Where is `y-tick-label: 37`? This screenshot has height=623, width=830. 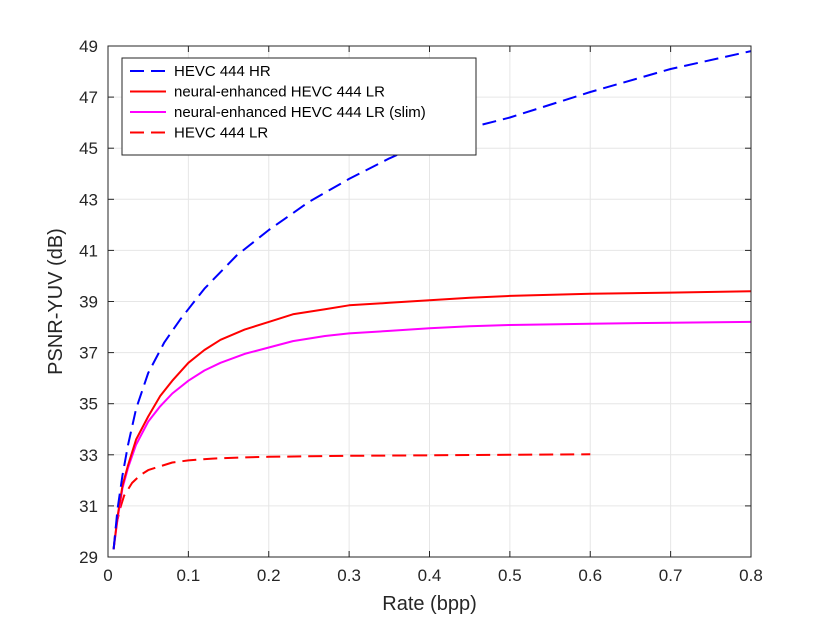
y-tick-label: 37 is located at coordinates (88, 353).